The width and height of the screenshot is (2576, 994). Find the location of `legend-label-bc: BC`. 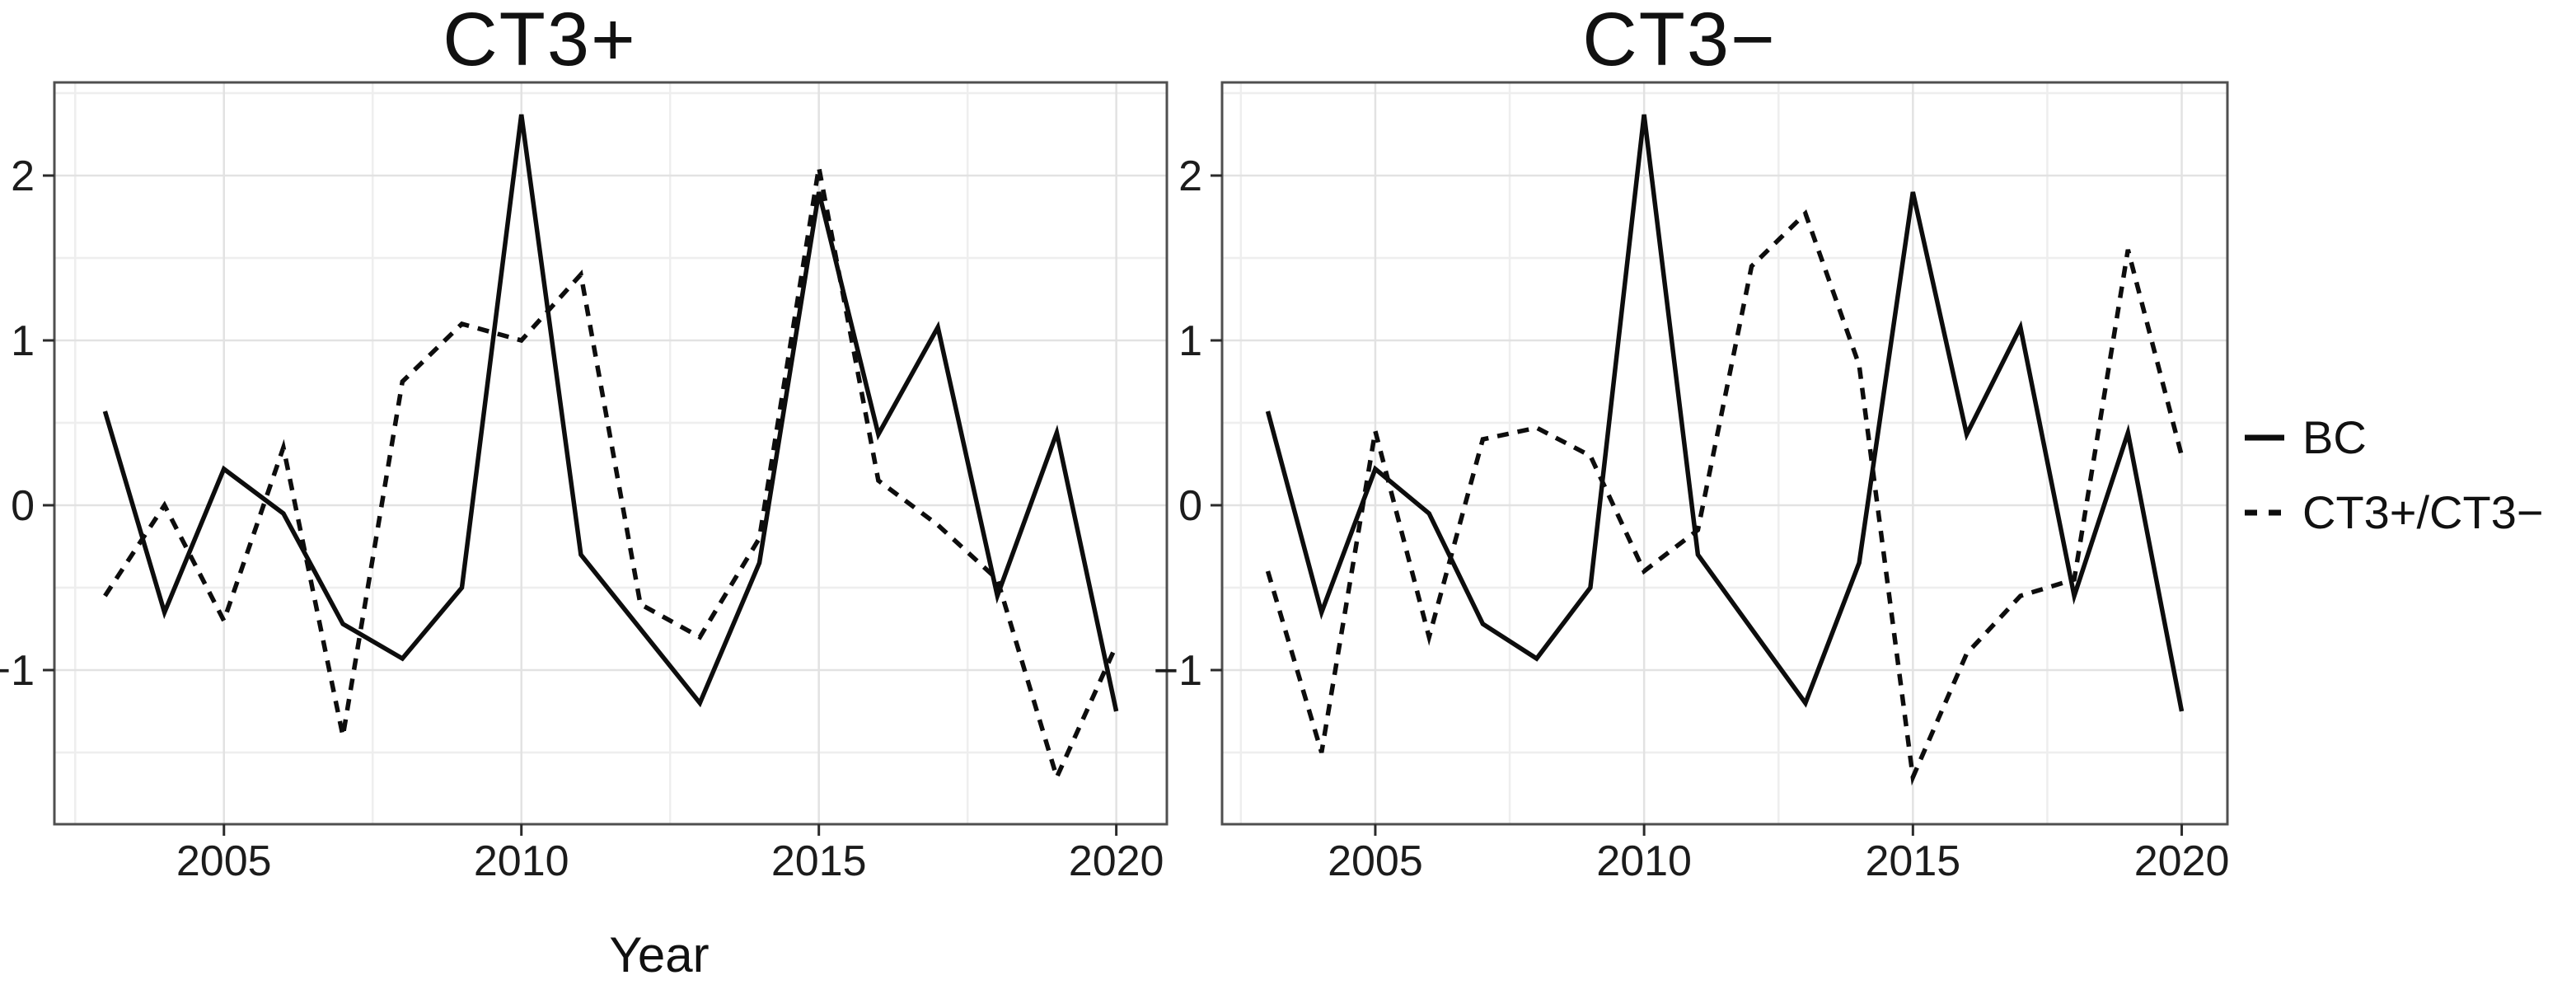

legend-label-bc: BC is located at coordinates (2334, 437).